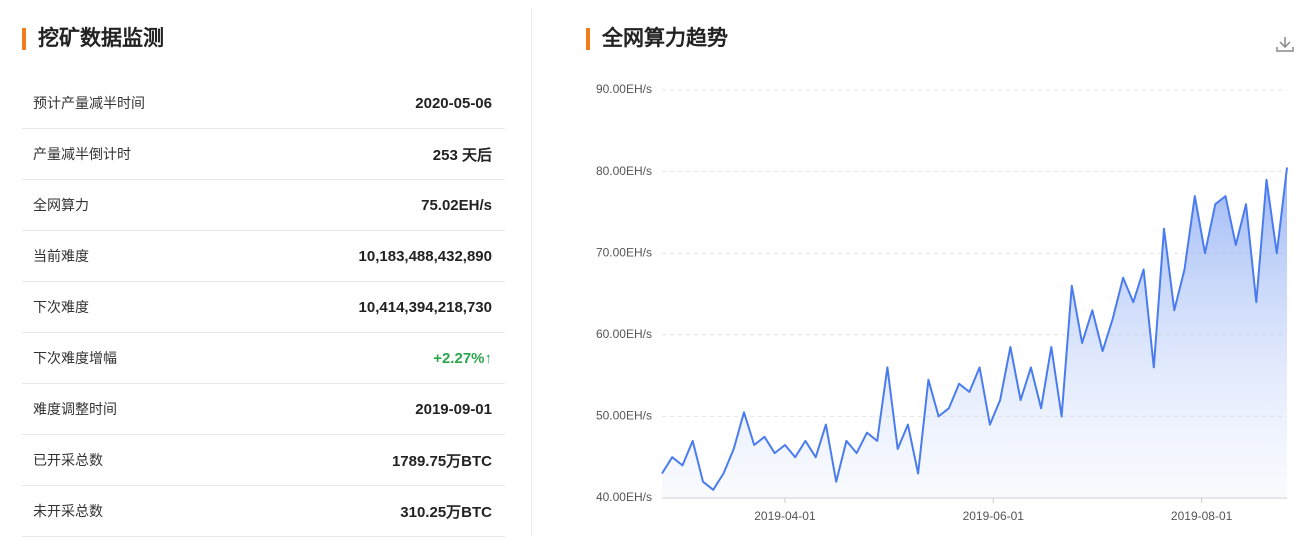  What do you see at coordinates (82, 154) in the screenshot?
I see `stat-label: 产量减半倒计时` at bounding box center [82, 154].